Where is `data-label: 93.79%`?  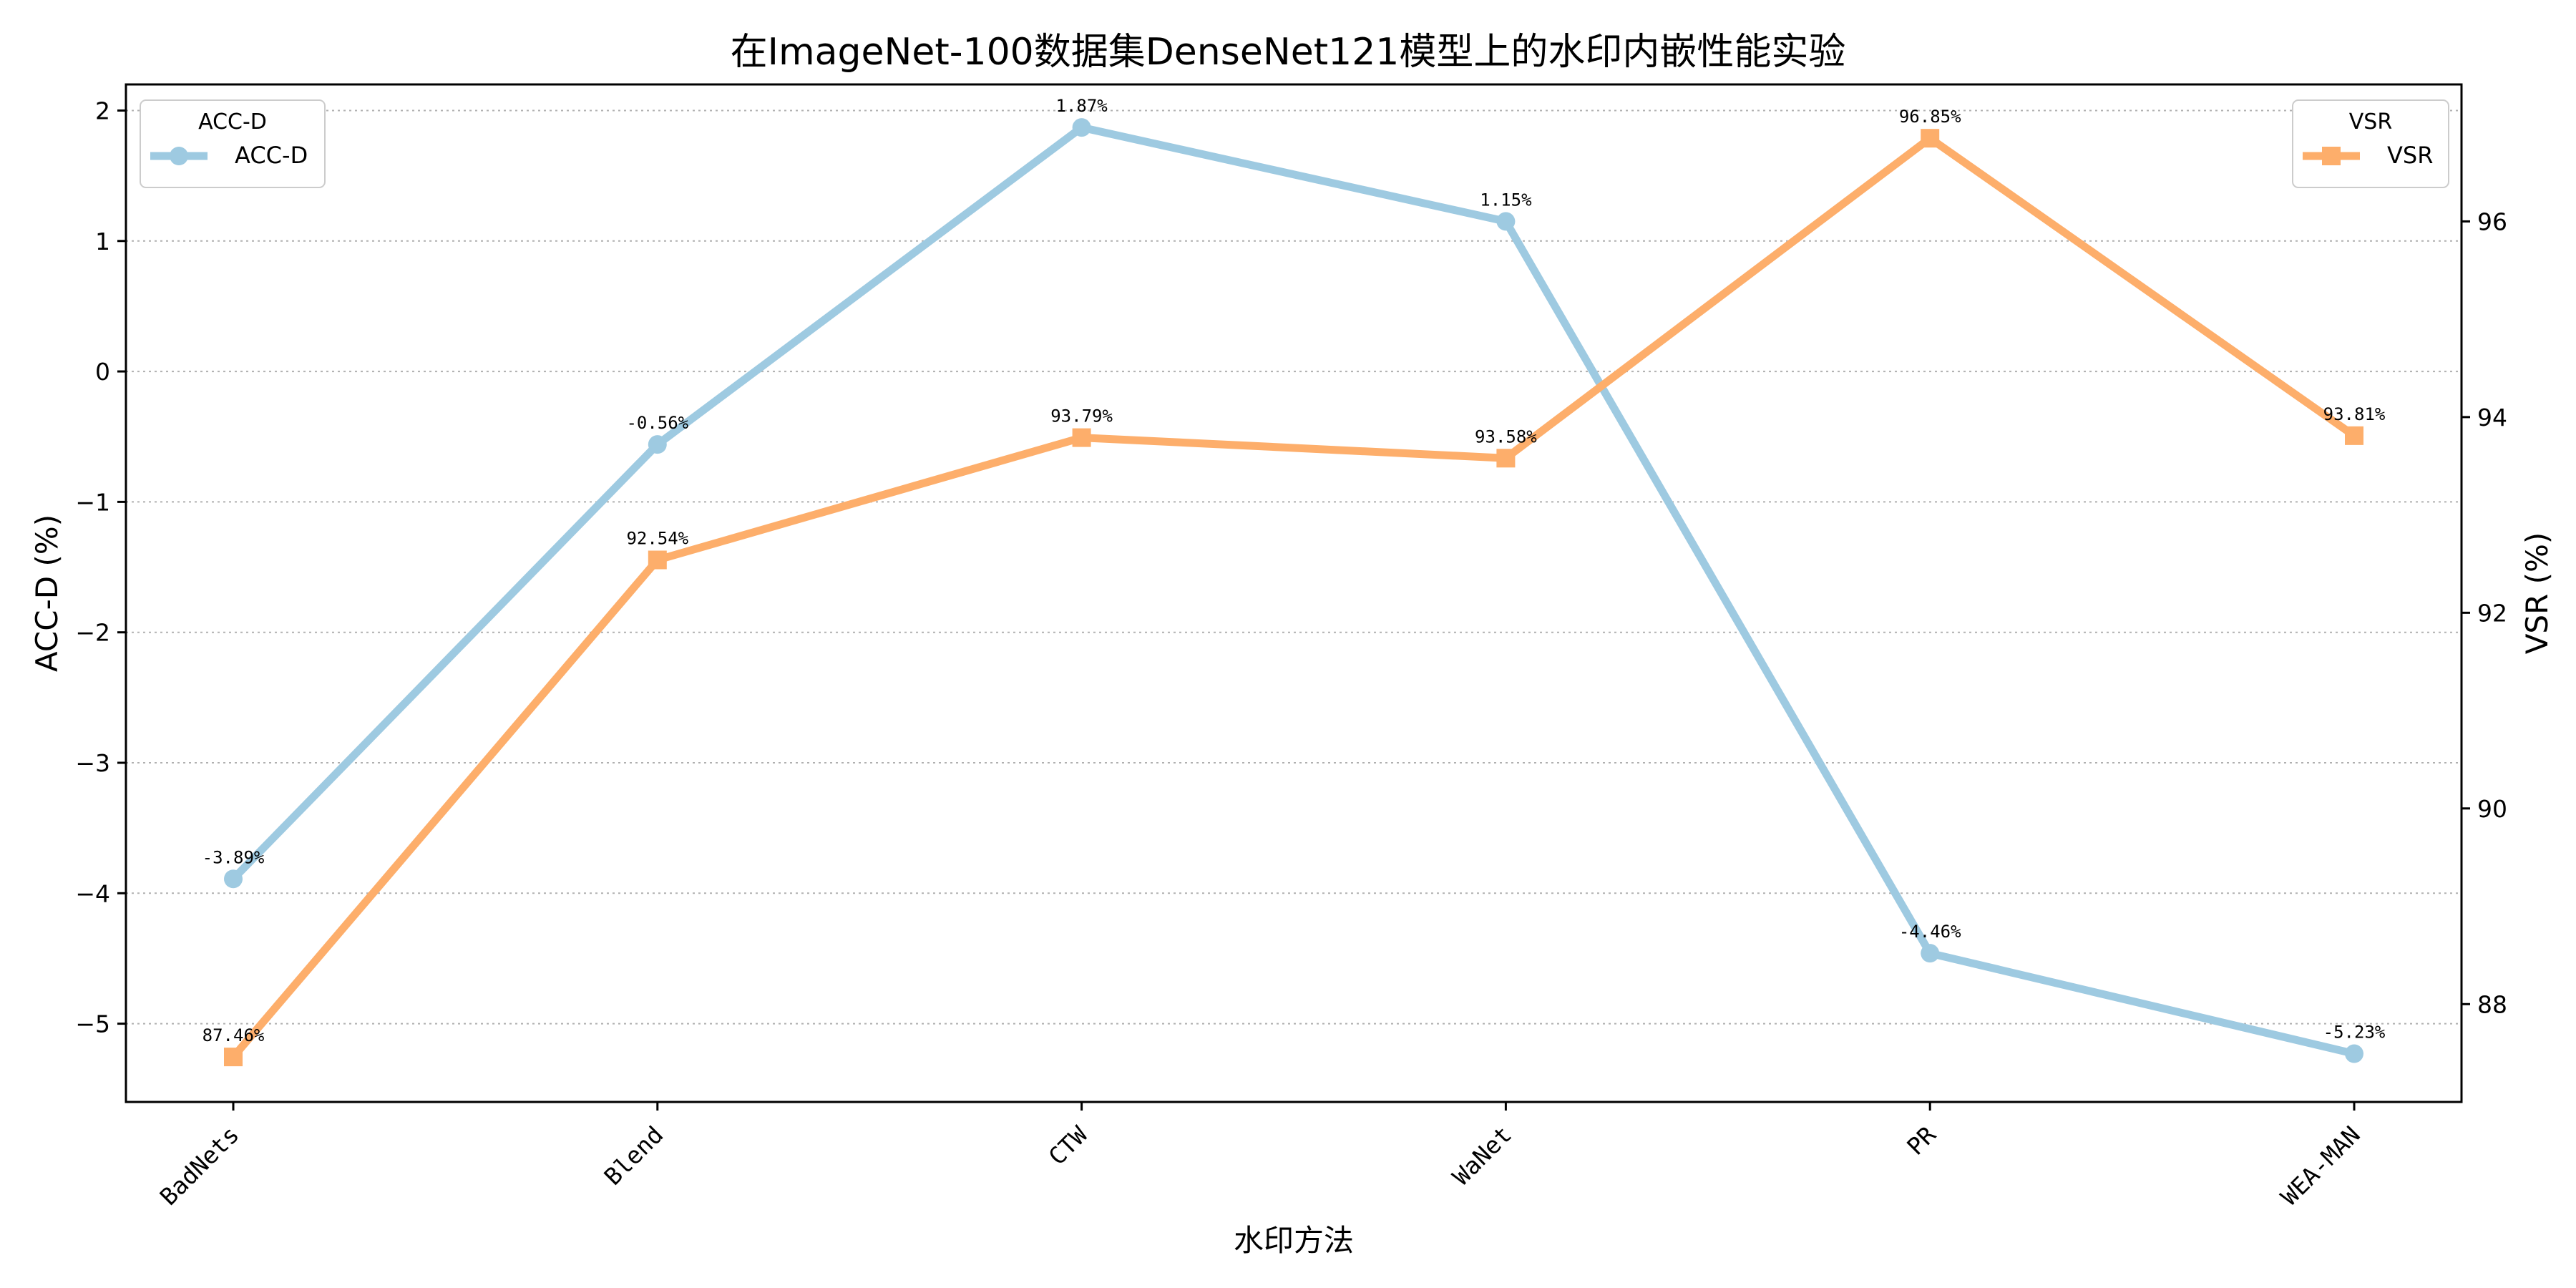
data-label: 93.79% is located at coordinates (1081, 416).